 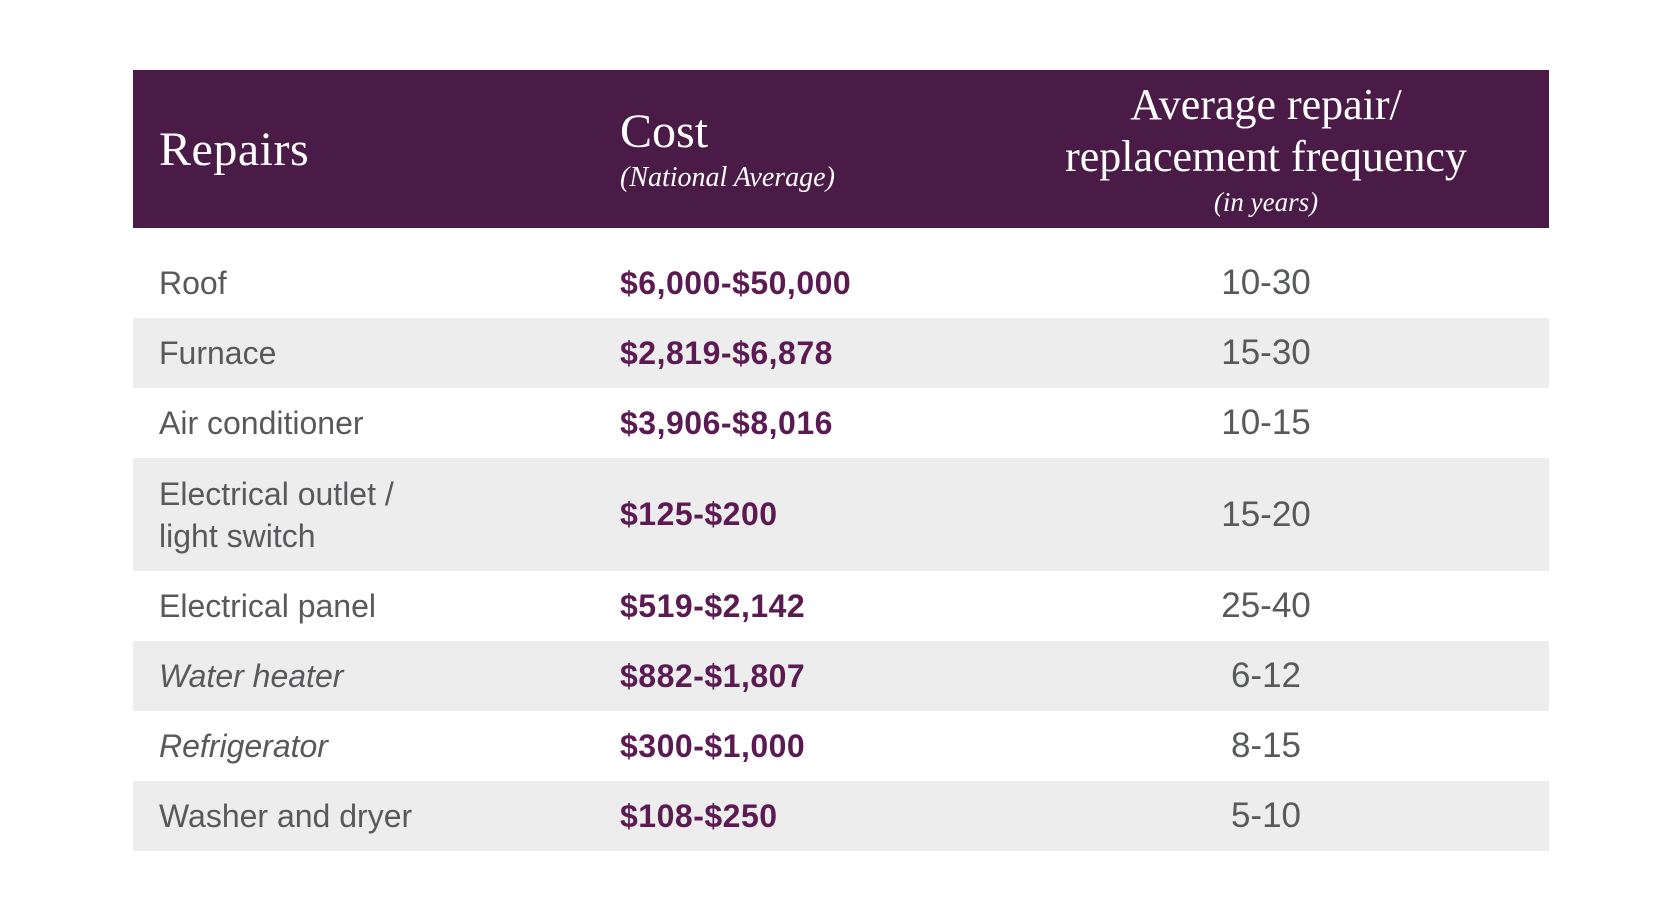 I want to click on cost-value: $125-$200, so click(x=699, y=514).